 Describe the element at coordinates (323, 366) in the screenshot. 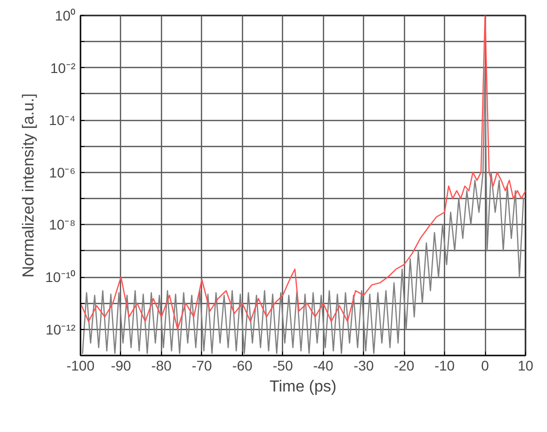

I see `x-tick-label: -40` at that location.